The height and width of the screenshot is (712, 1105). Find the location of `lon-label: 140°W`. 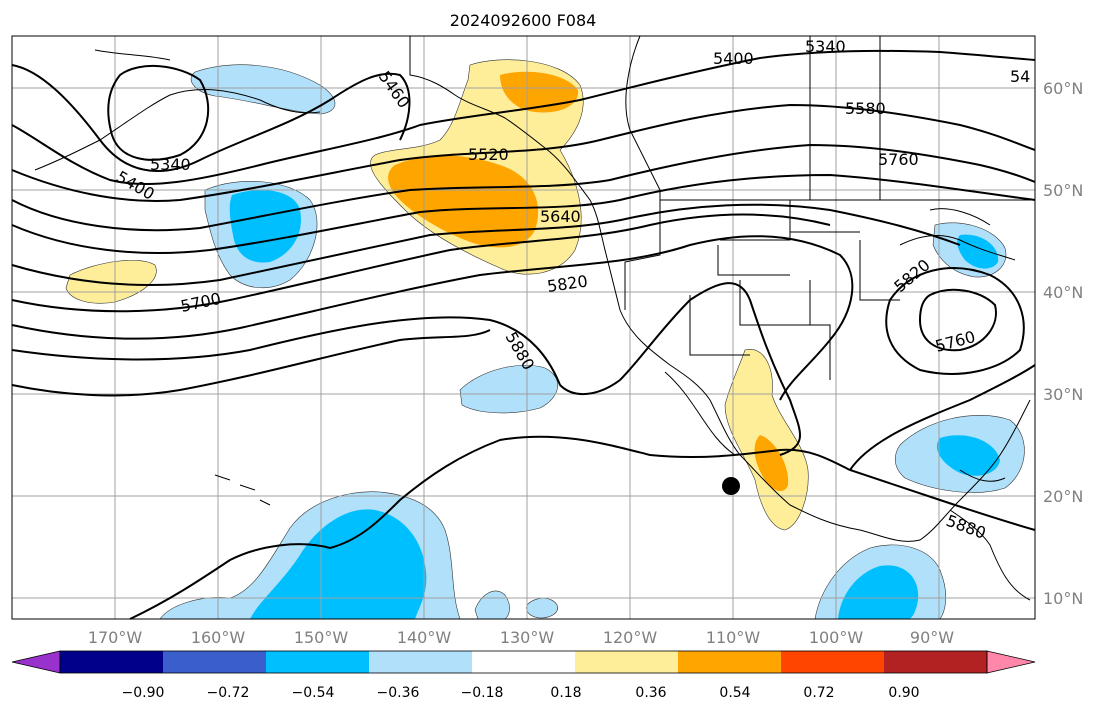

lon-label: 140°W is located at coordinates (424, 637).